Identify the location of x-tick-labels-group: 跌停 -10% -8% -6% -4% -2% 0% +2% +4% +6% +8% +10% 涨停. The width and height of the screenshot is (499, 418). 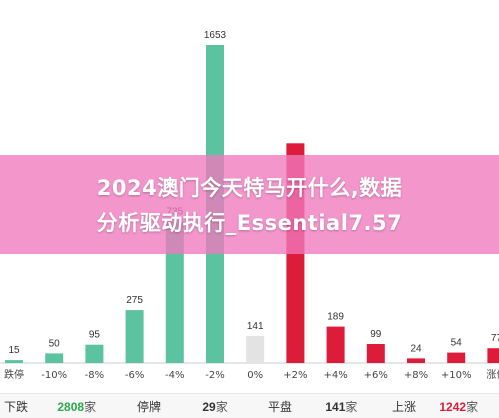
(251, 374).